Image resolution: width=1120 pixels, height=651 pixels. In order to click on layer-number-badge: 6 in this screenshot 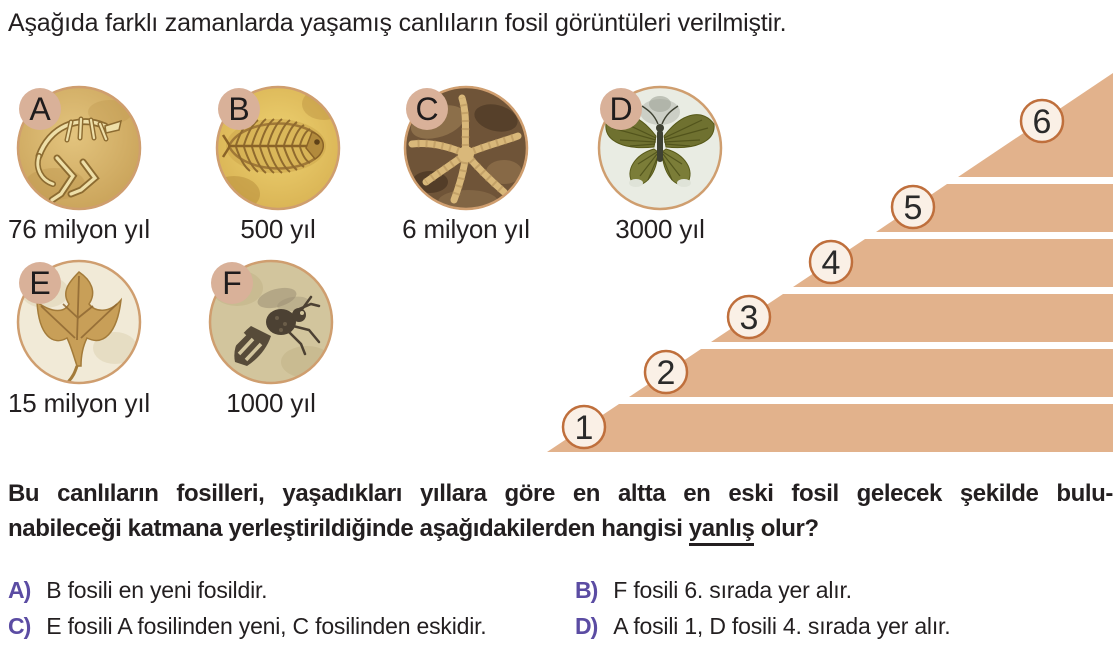, I will do `click(1042, 121)`.